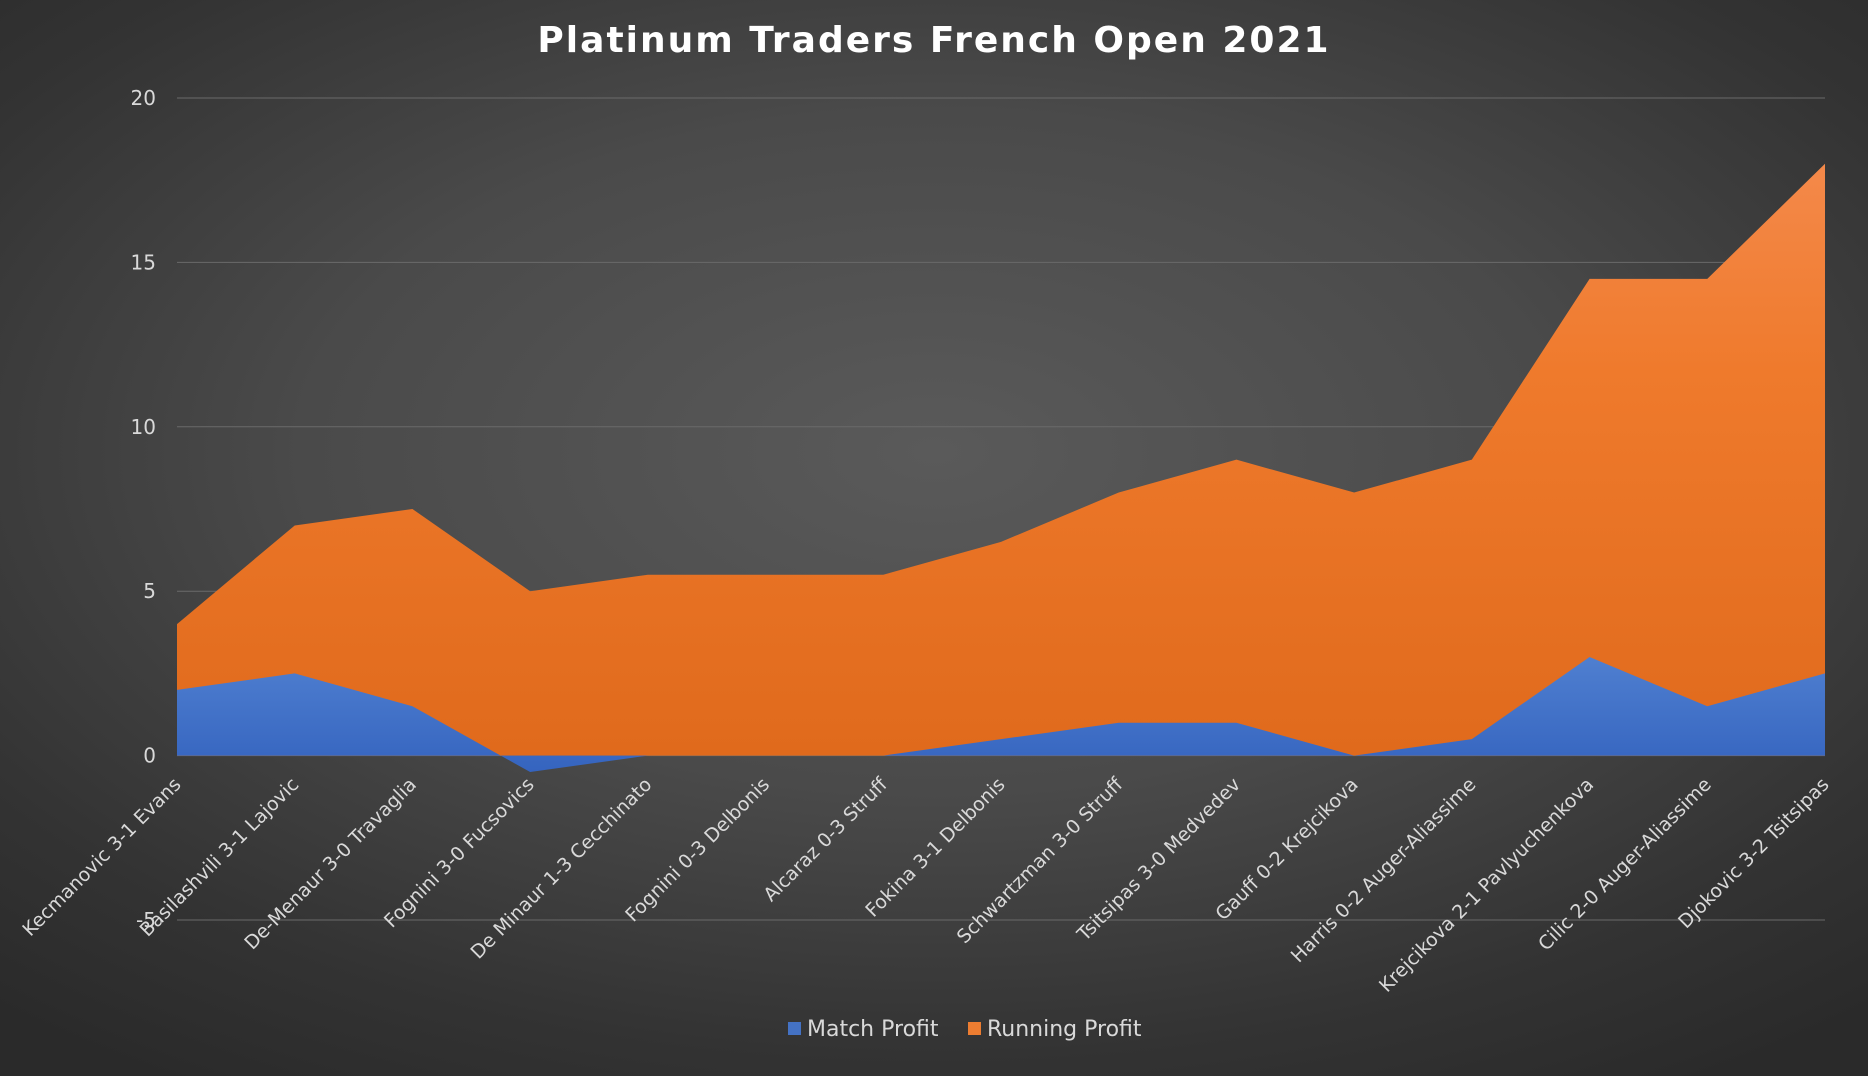 This screenshot has height=1076, width=1868. What do you see at coordinates (146, 920) in the screenshot?
I see `y-tick-label: -5` at bounding box center [146, 920].